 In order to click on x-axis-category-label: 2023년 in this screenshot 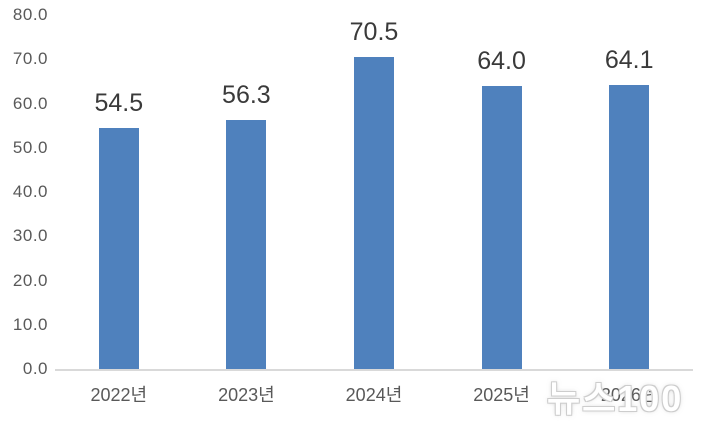, I will do `click(246, 395)`.